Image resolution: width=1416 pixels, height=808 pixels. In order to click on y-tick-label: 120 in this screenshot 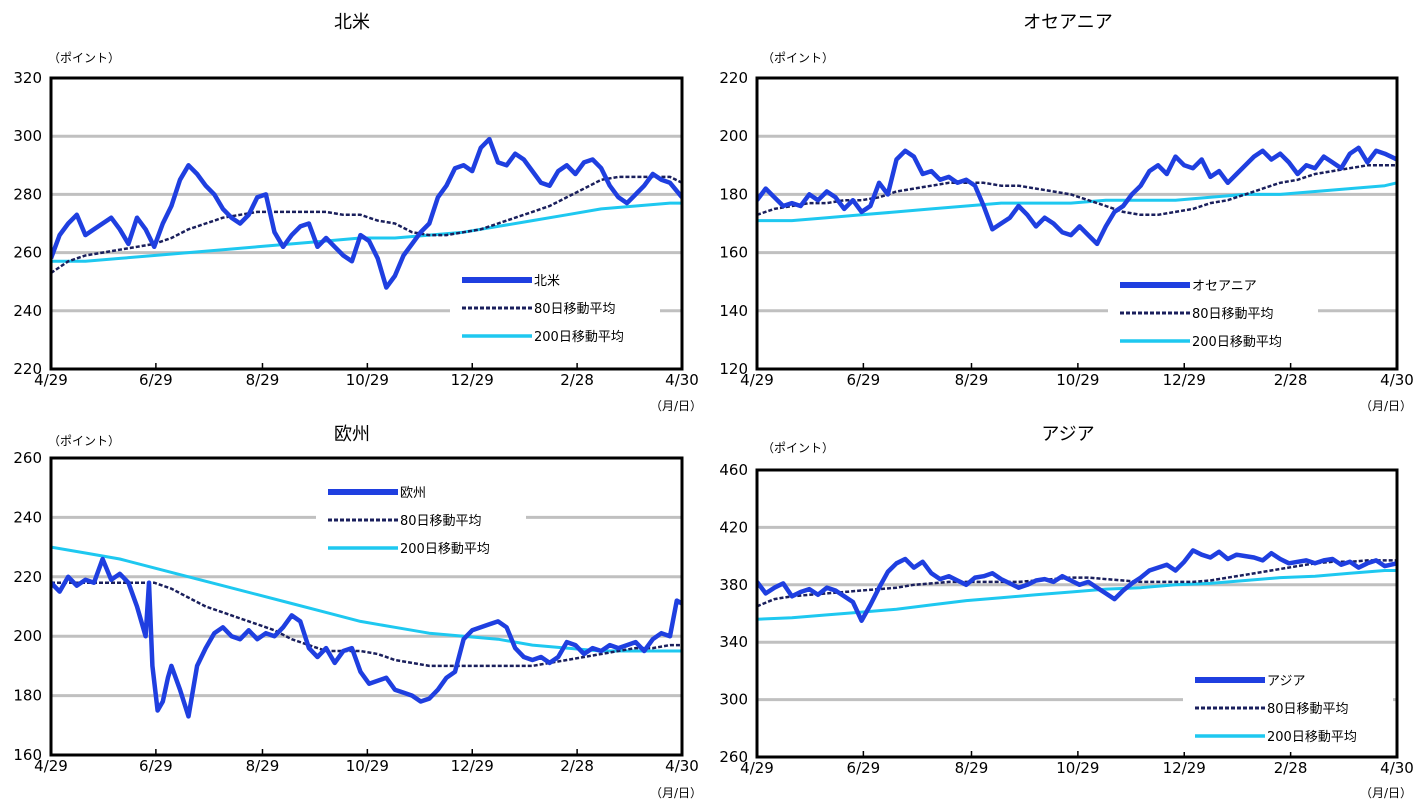, I will do `click(733, 369)`.